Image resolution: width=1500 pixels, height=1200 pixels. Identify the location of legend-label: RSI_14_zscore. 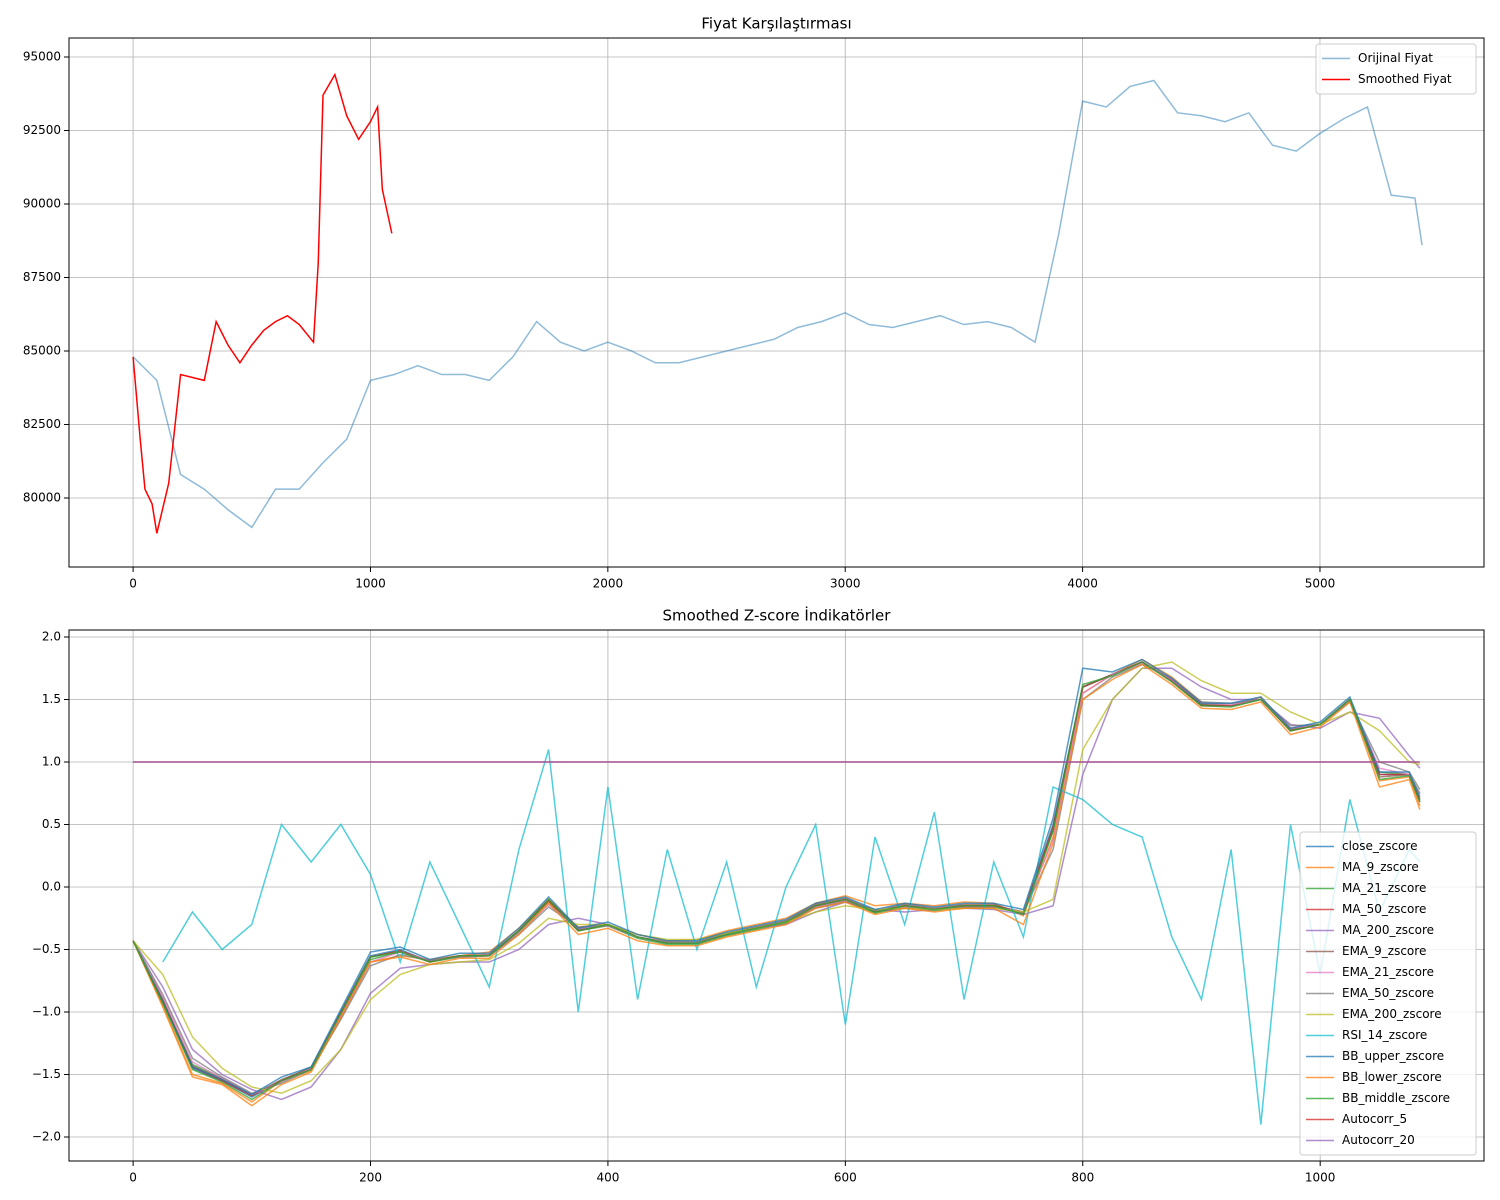
(1384, 1035).